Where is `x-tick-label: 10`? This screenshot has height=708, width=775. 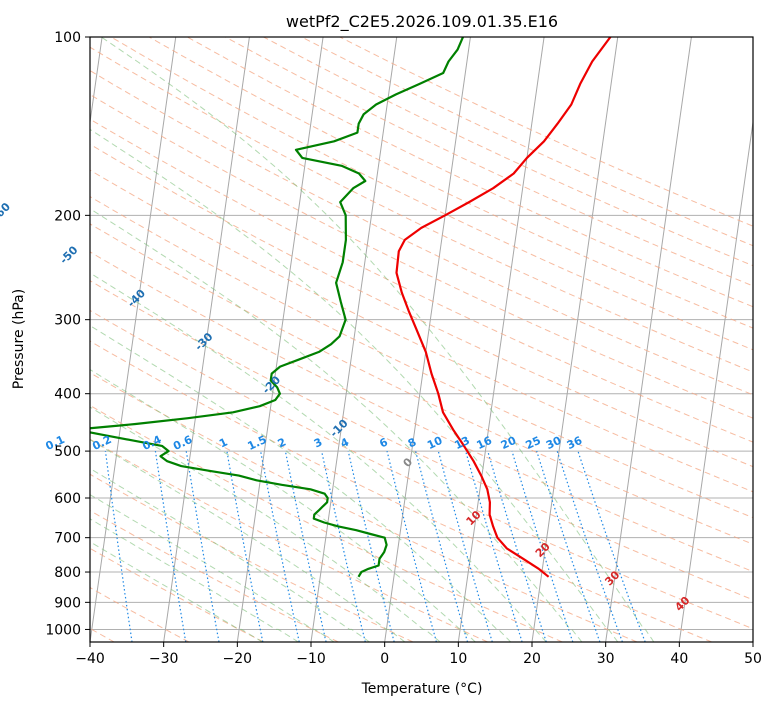
x-tick-label: 10 is located at coordinates (458, 659).